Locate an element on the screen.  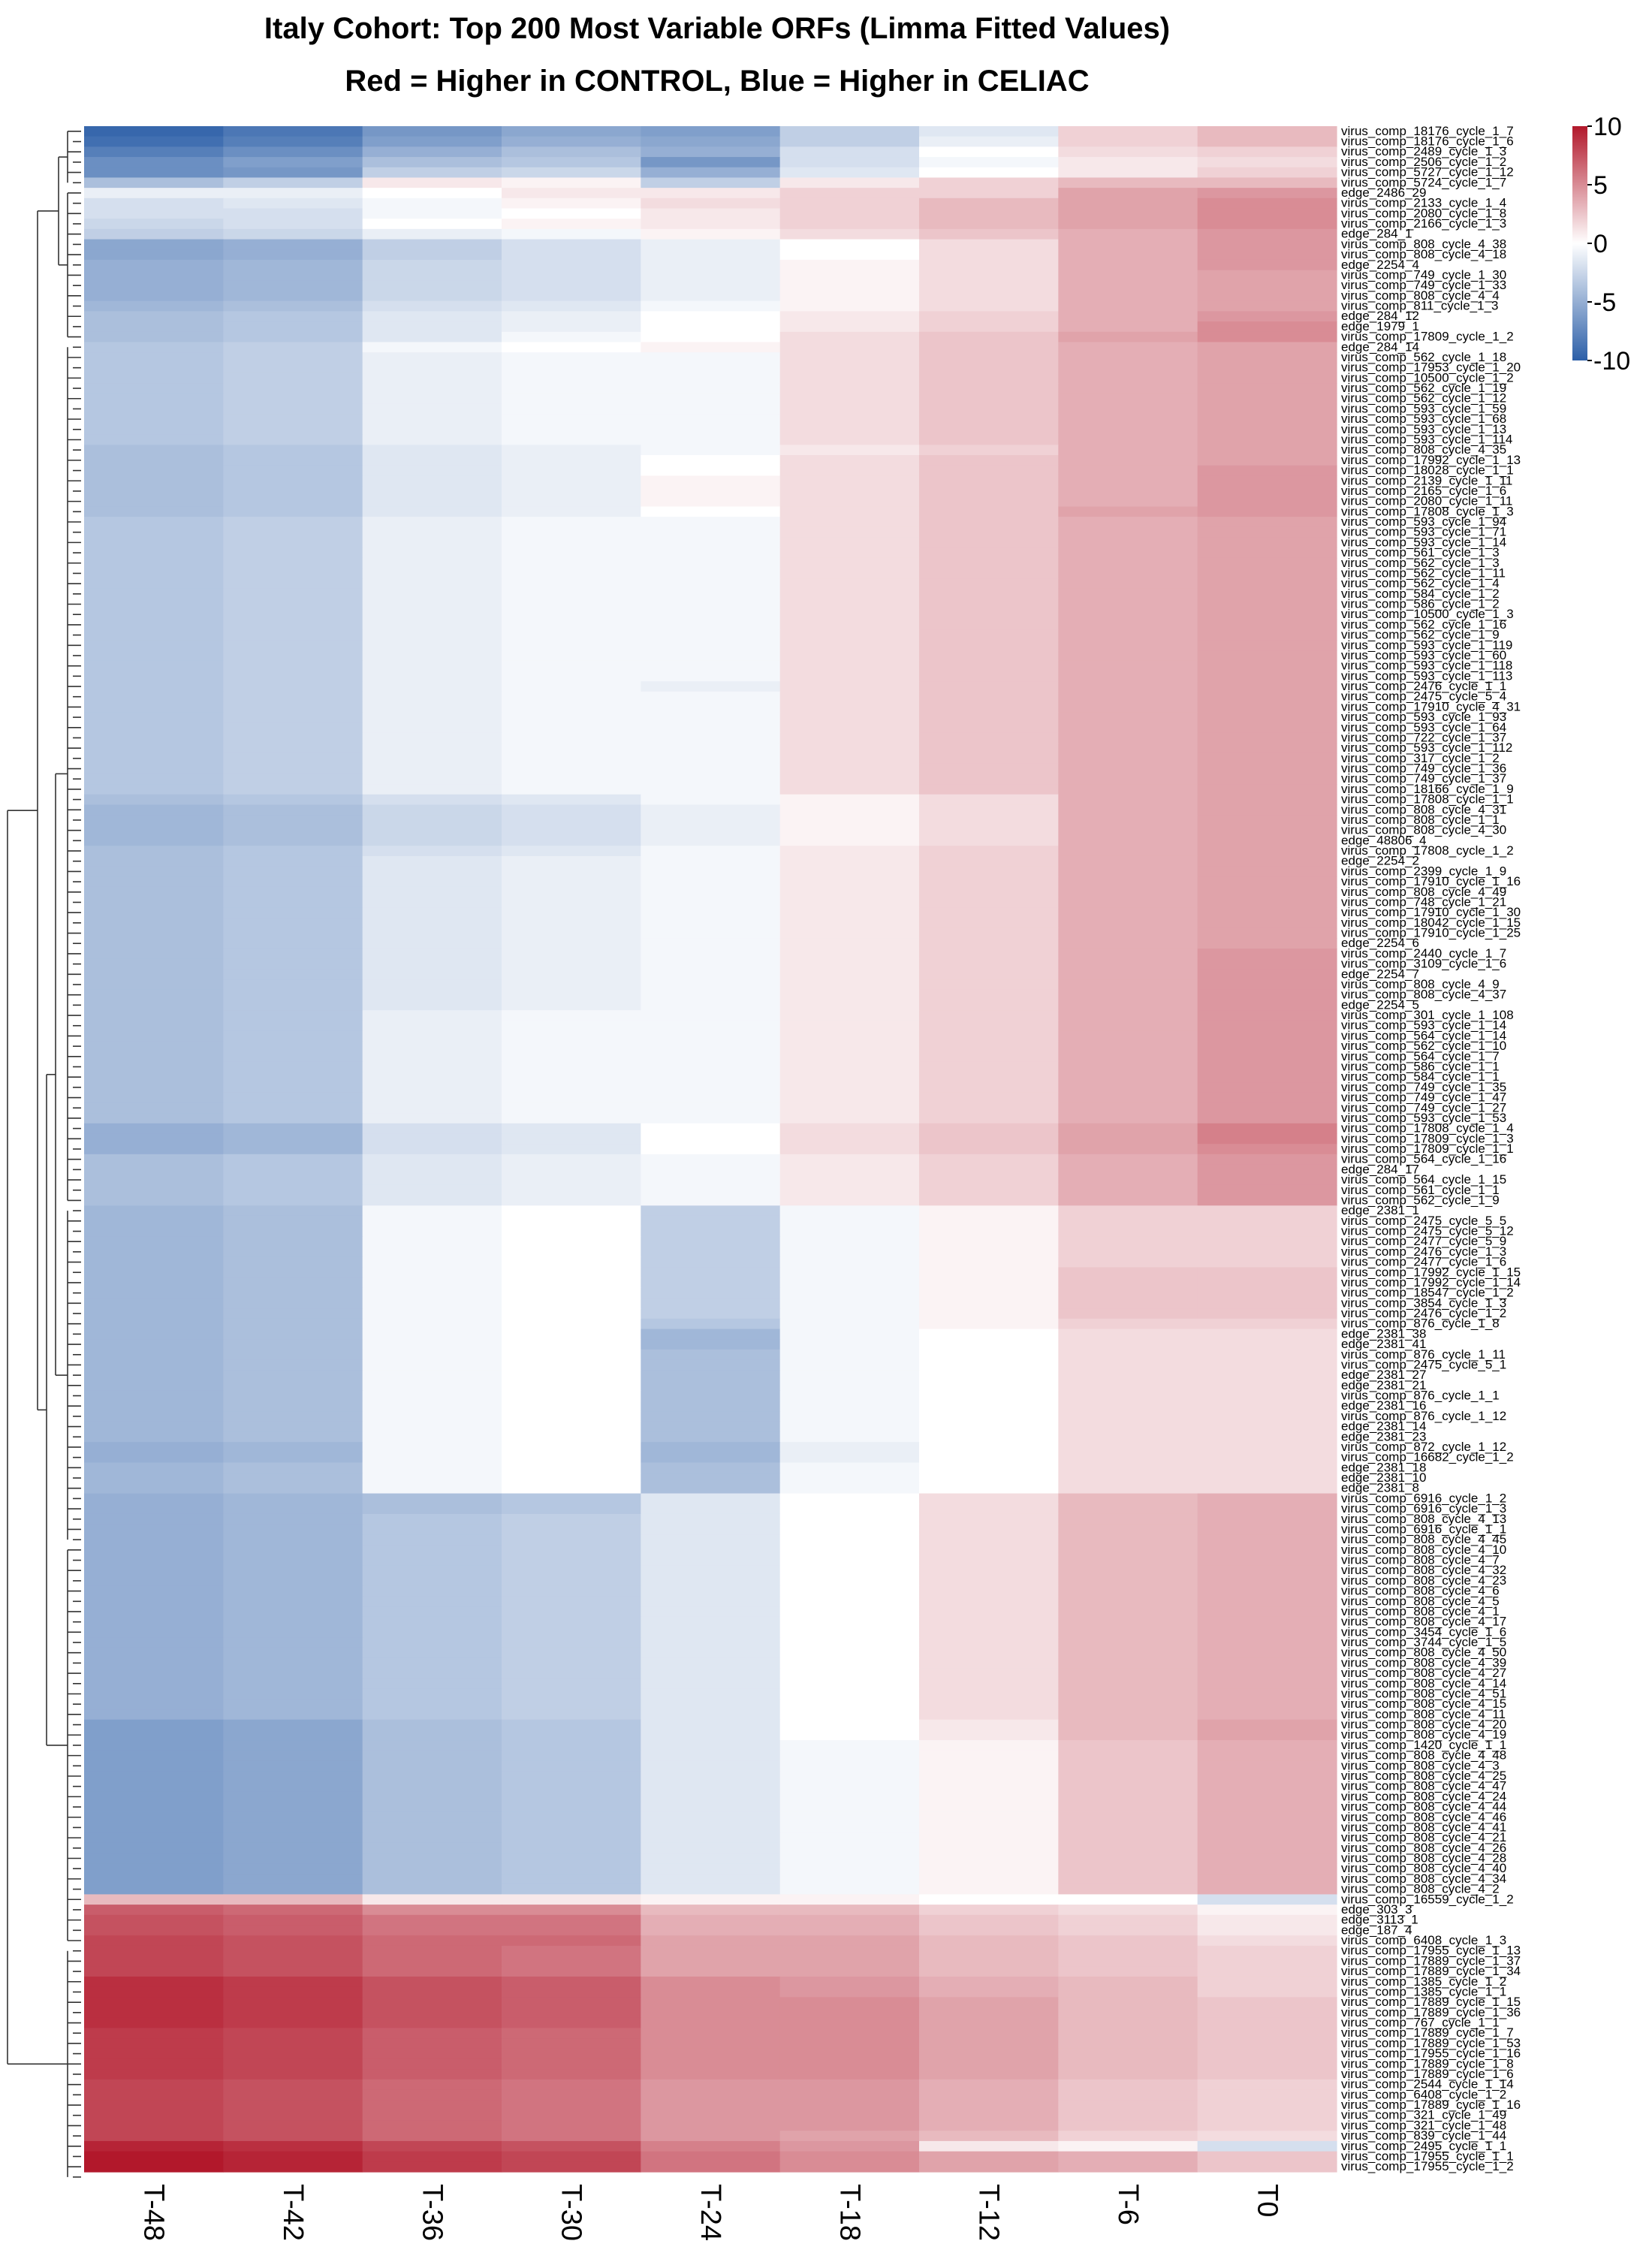
row-label: virus_comp_808_cycle_4_3 is located at coordinates (1420, 1765).